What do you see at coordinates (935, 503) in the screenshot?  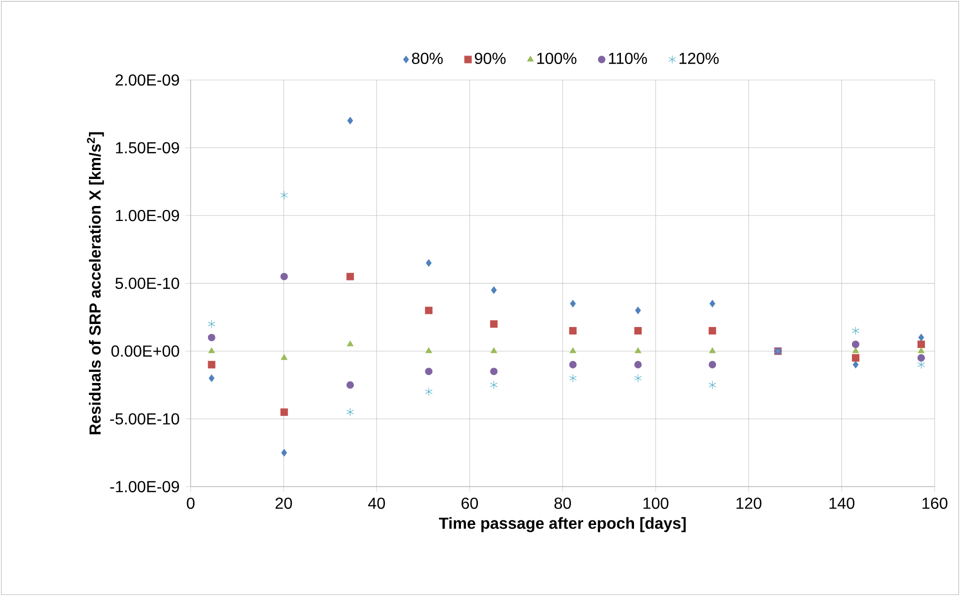 I see `x-tick-label: 160` at bounding box center [935, 503].